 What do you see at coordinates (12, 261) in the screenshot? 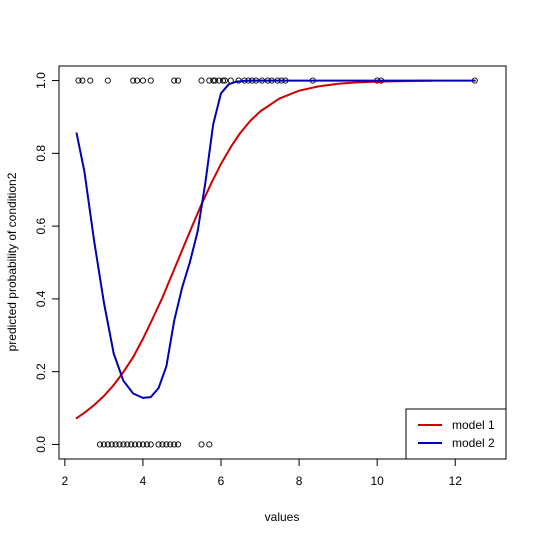
I see `y-axis-label: predicted probability of condition2` at bounding box center [12, 261].